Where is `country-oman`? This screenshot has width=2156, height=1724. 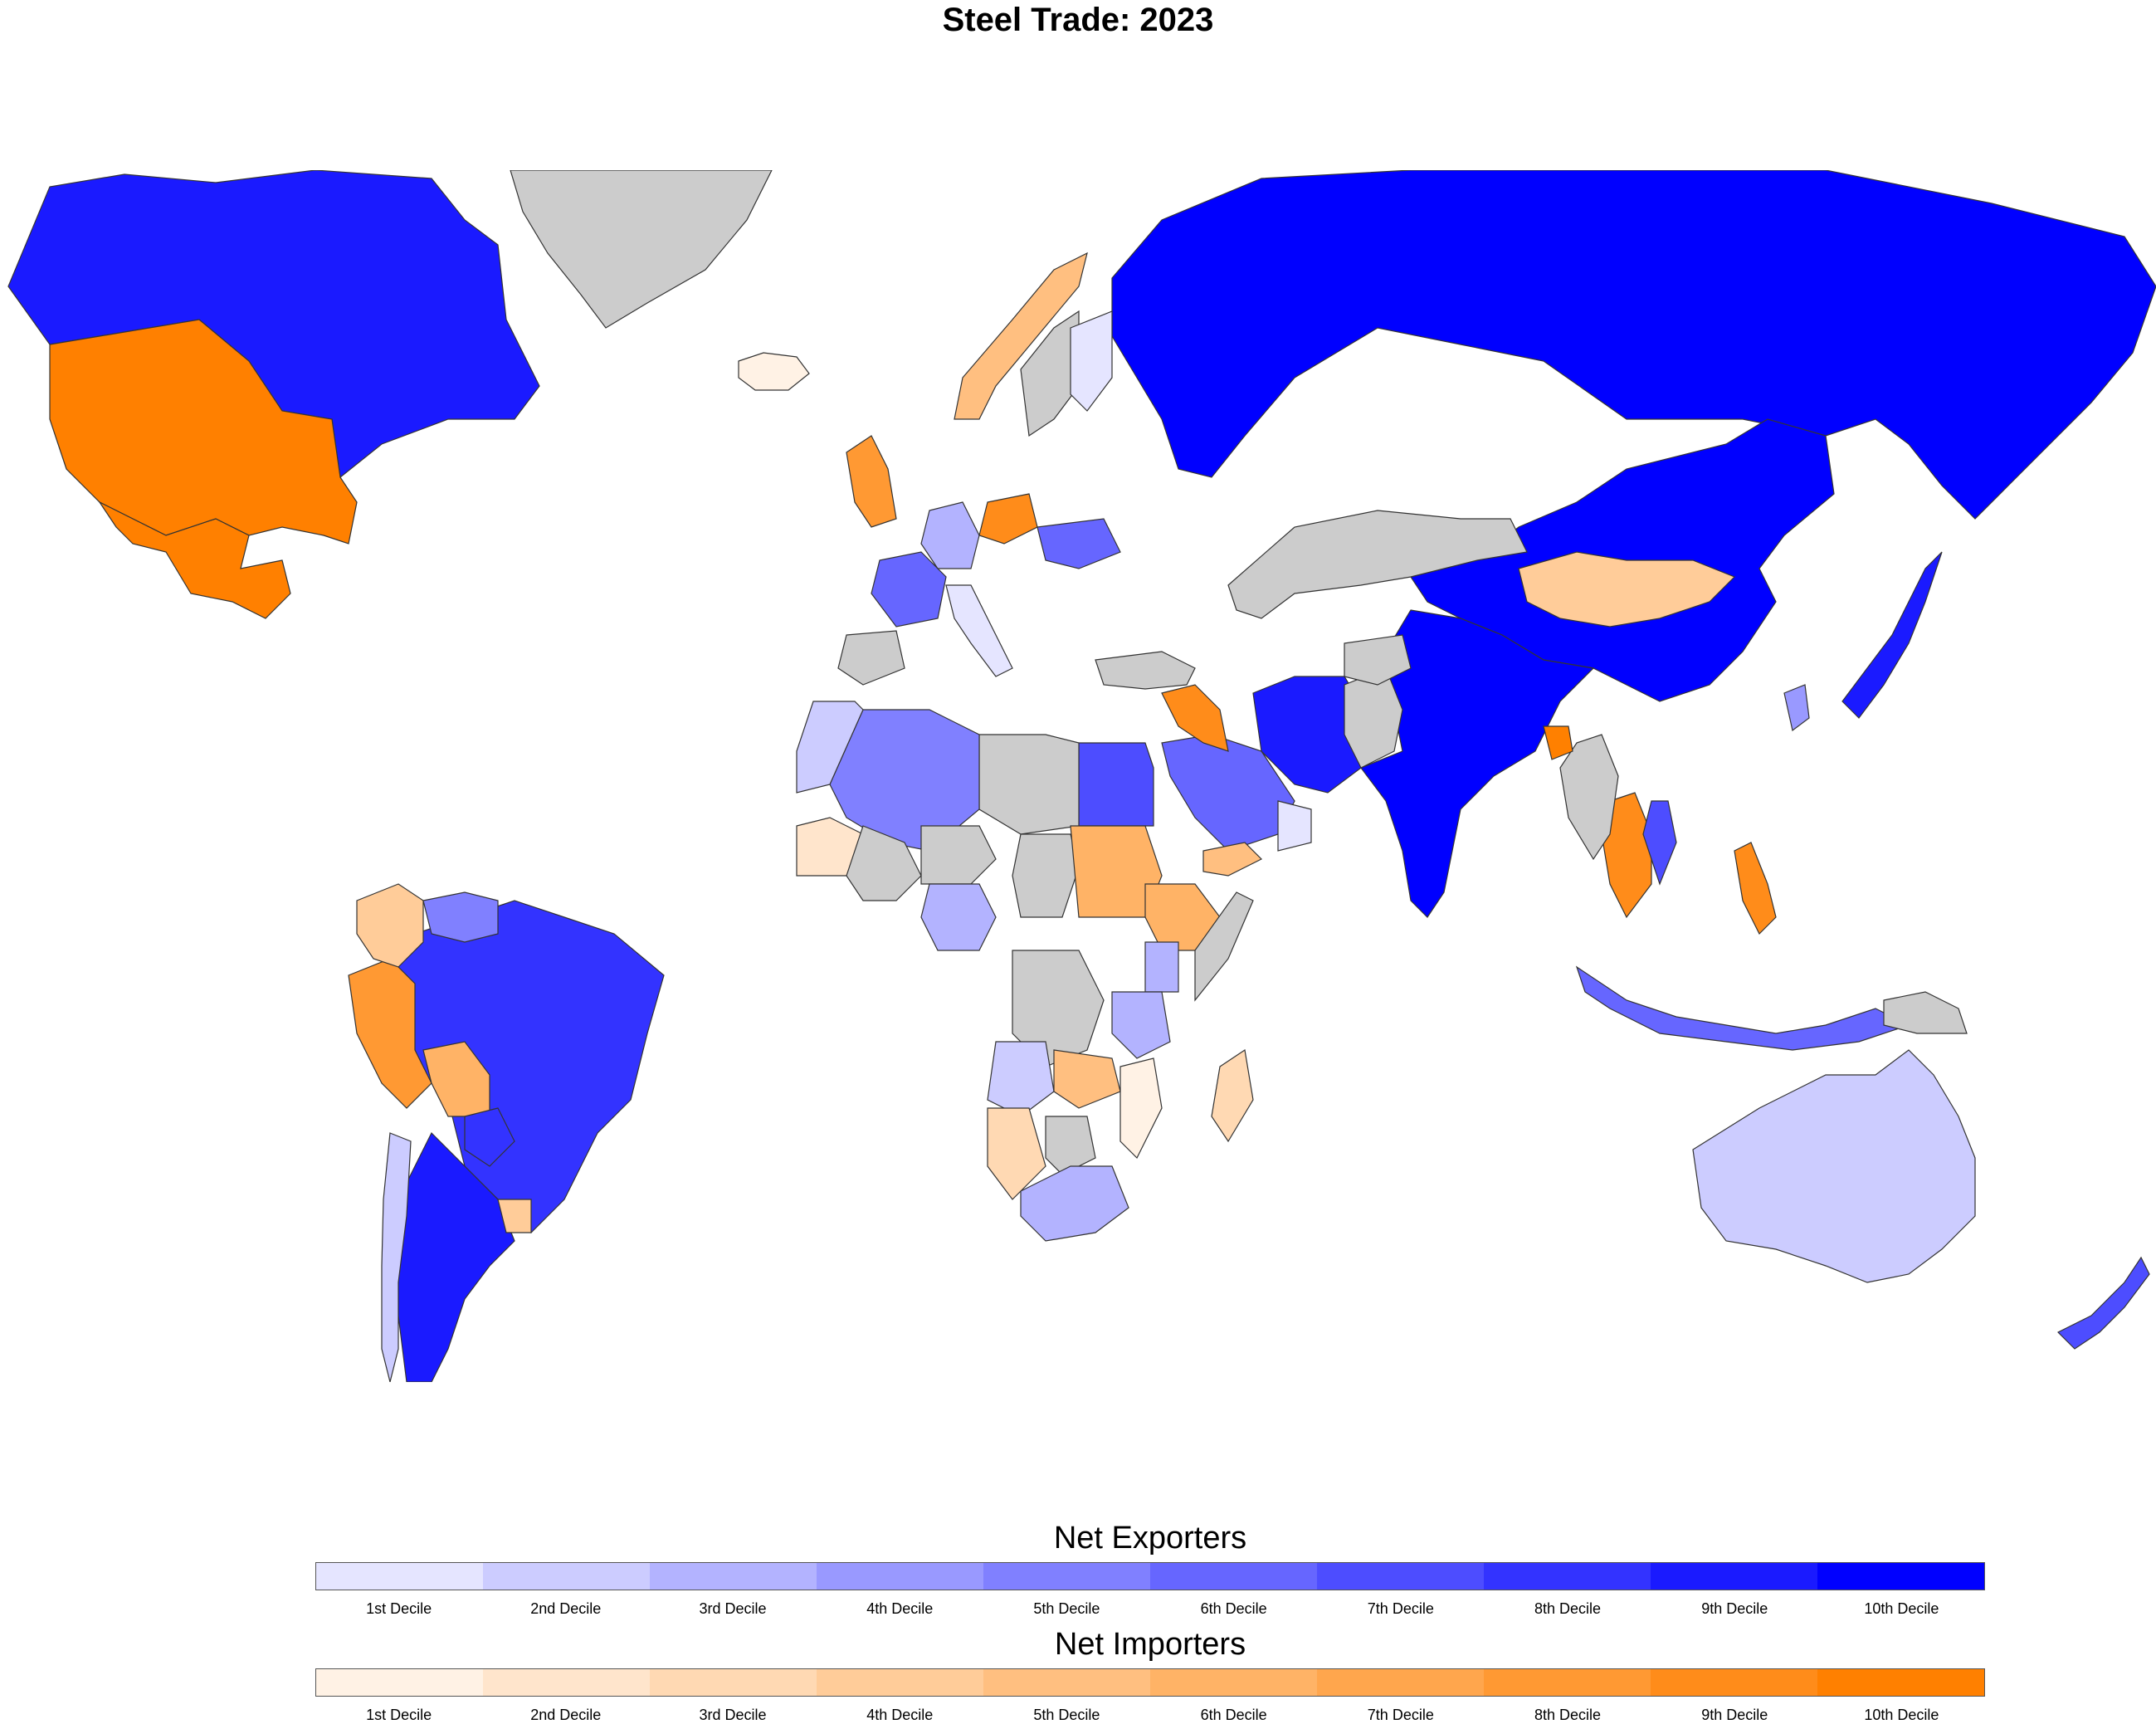 country-oman is located at coordinates (1295, 826).